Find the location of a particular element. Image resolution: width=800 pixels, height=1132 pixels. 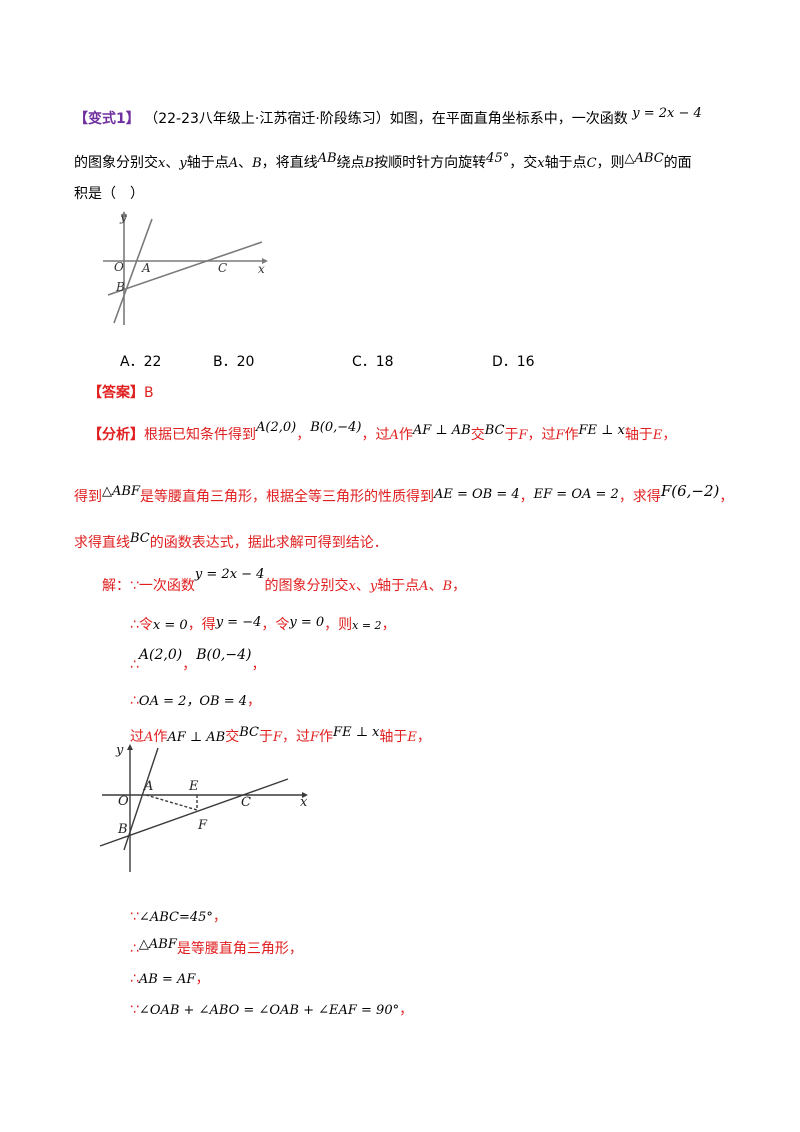

q-text: 按顺时针方向旋转 is located at coordinates (430, 163).